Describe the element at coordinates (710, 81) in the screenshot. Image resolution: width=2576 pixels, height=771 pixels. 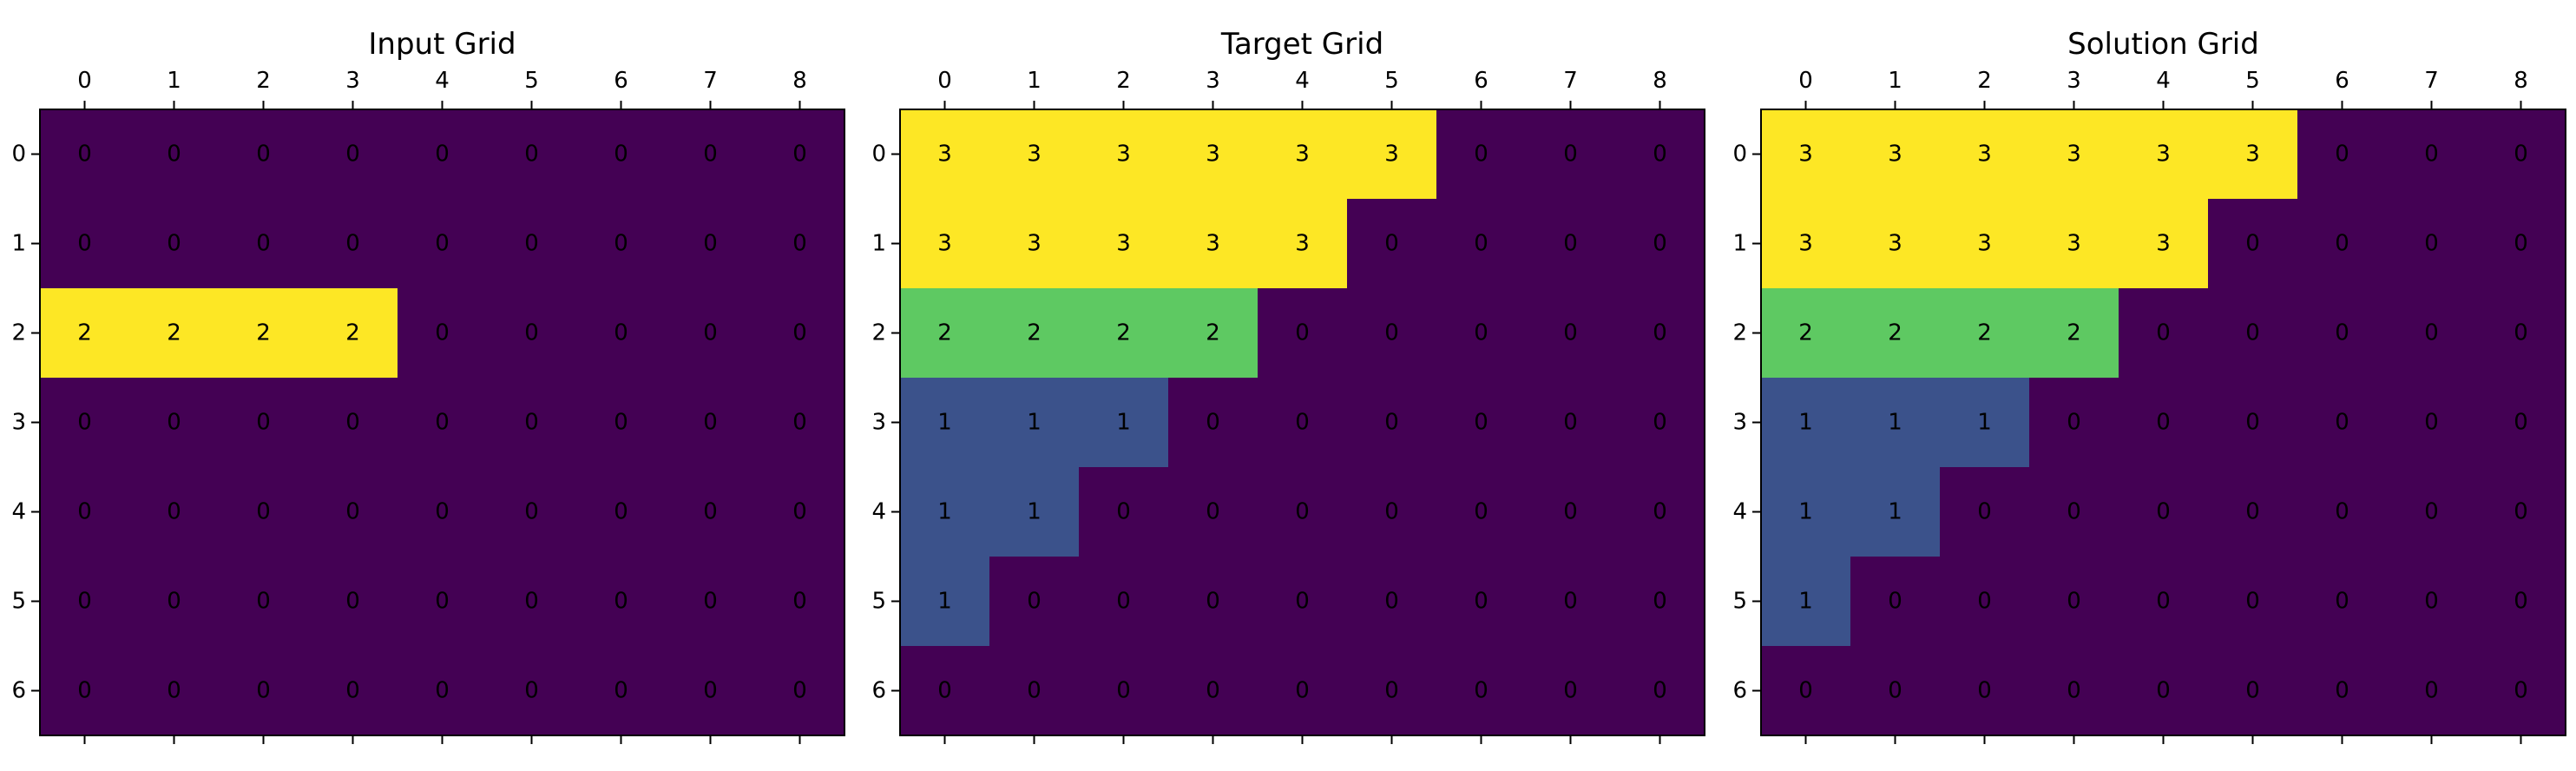
I see `x-tick-label: 7` at that location.